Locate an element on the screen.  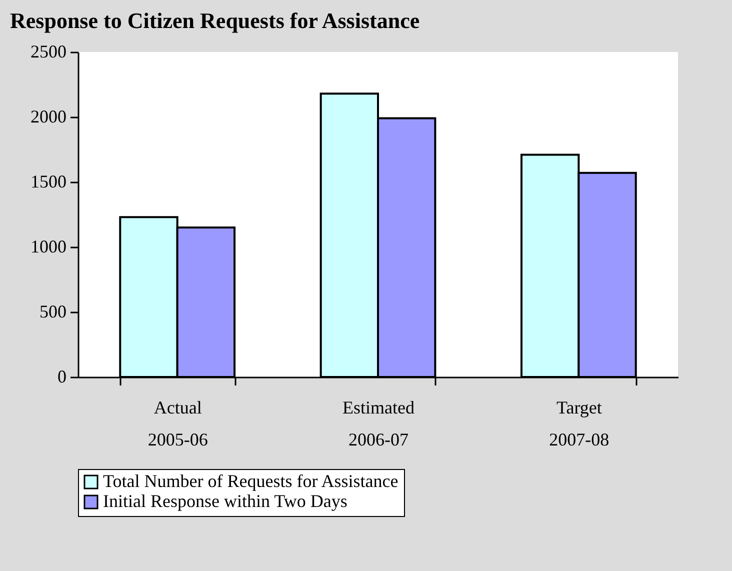
y-tick-label: 1000 is located at coordinates (48, 246).